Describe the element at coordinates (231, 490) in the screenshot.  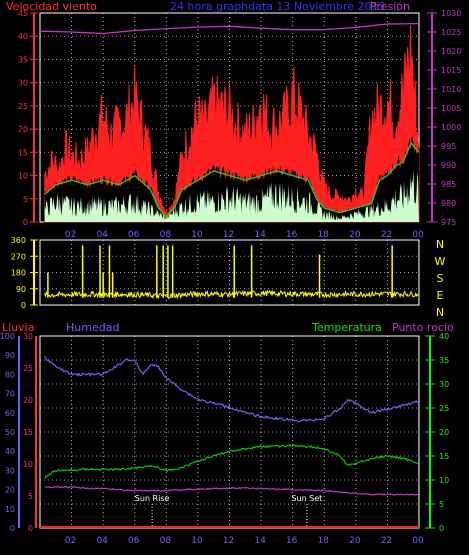
I see `dewpoint-line` at that location.